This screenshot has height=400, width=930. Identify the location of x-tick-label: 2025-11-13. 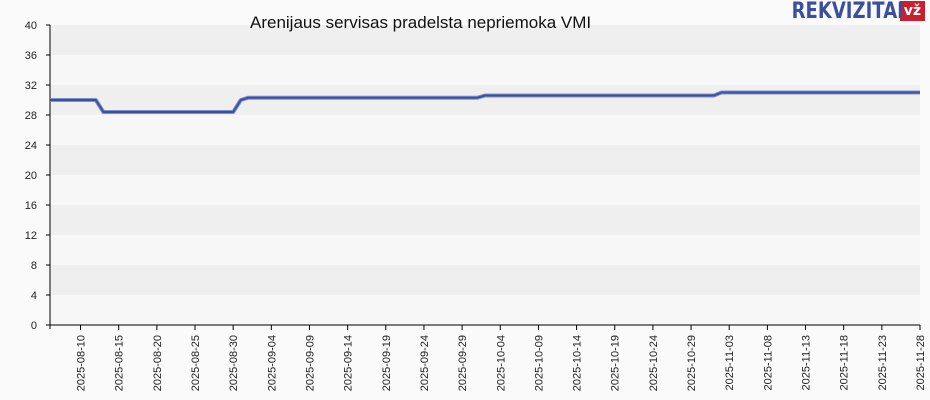
(807, 362).